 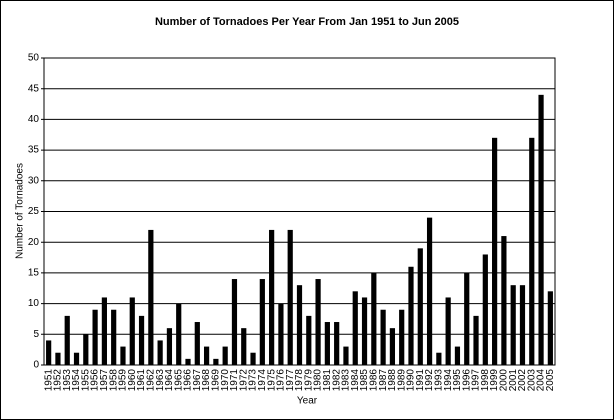 What do you see at coordinates (58, 380) in the screenshot?
I see `x-tick-label: 1952` at bounding box center [58, 380].